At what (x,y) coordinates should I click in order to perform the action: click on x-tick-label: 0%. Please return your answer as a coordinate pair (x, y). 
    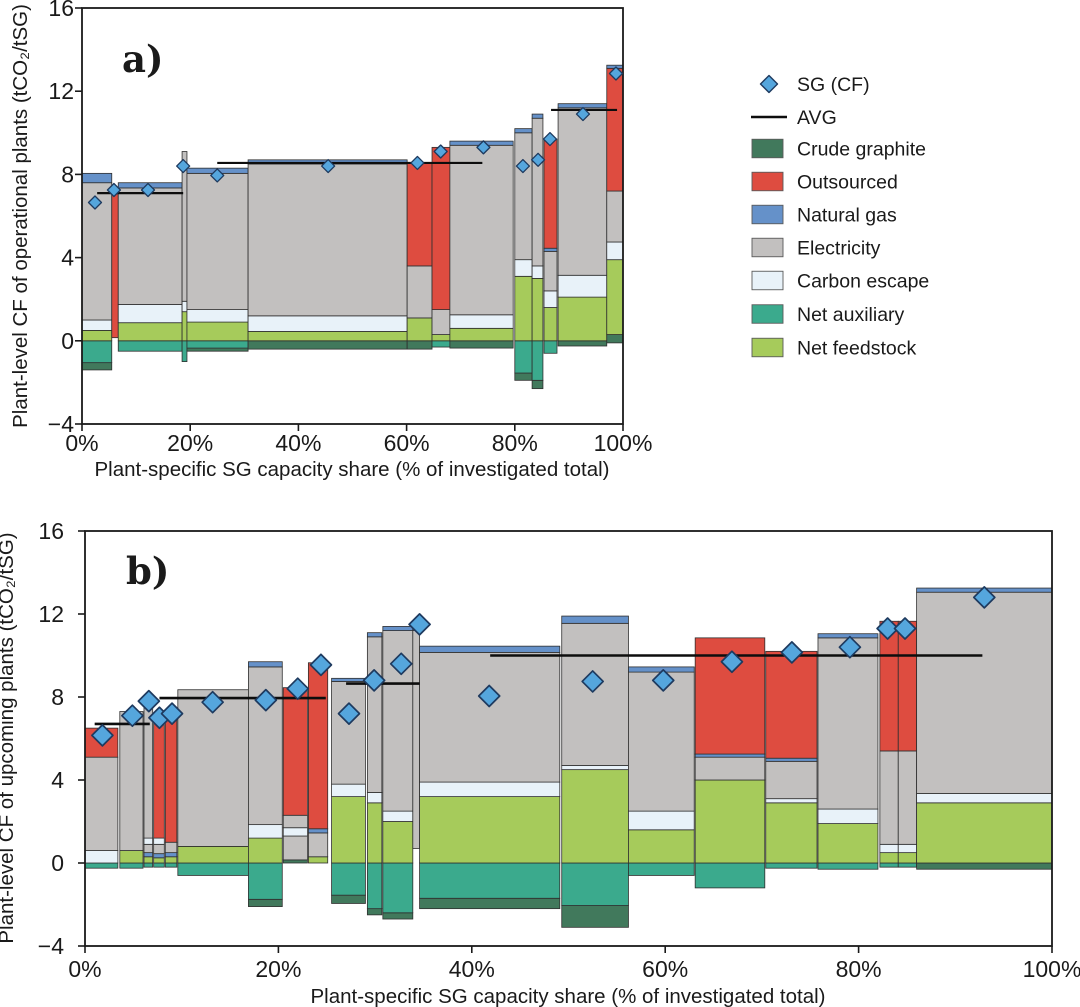
    Looking at the image, I should click on (81, 443).